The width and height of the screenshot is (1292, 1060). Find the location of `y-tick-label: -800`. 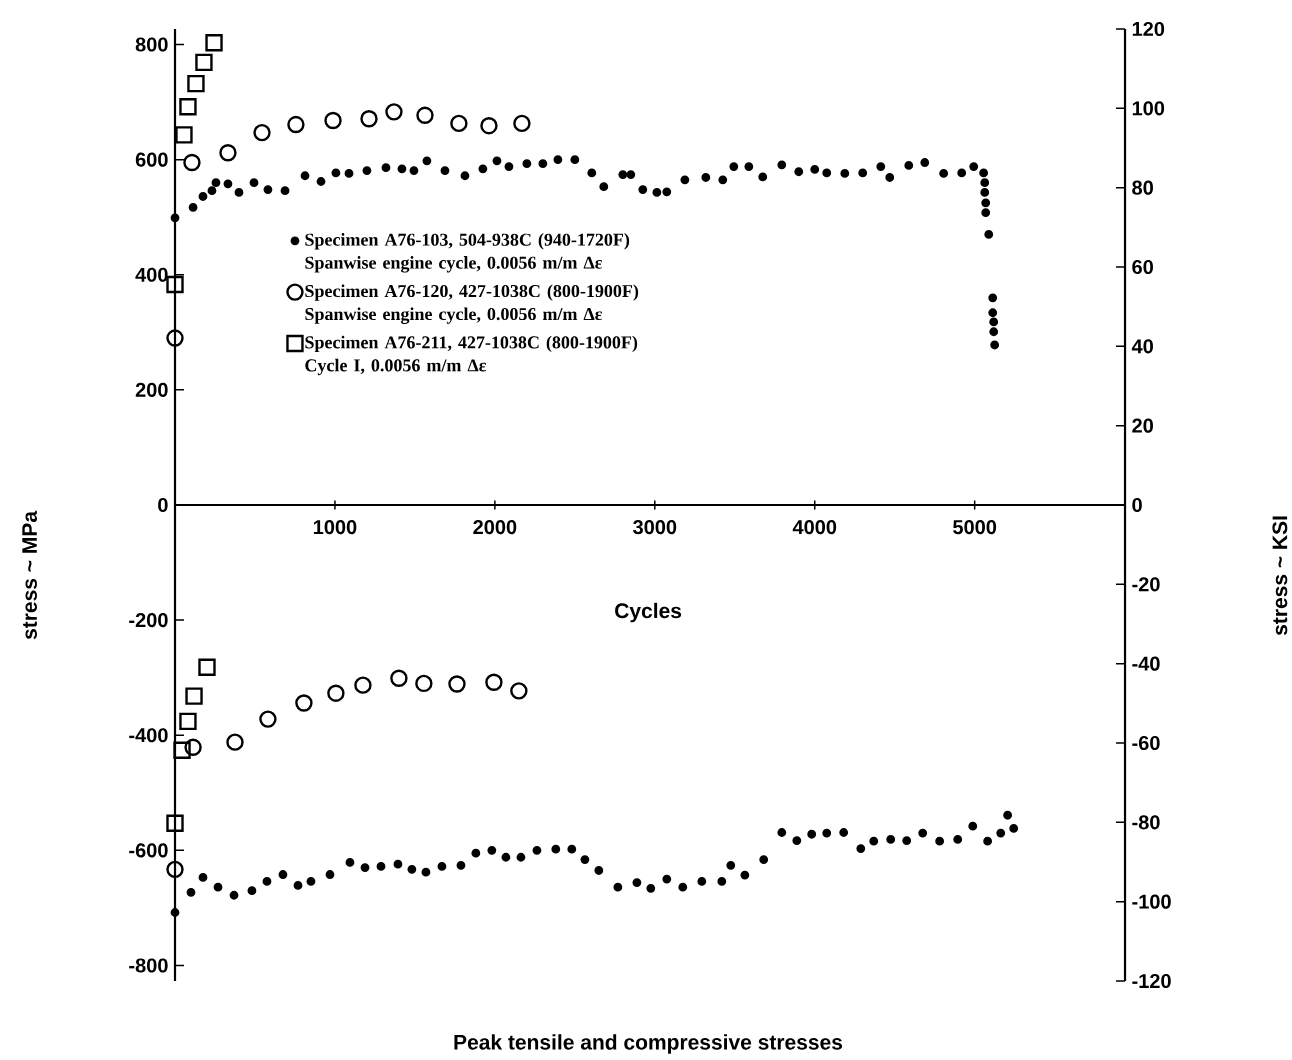

y-tick-label: -800 is located at coordinates (148, 965).